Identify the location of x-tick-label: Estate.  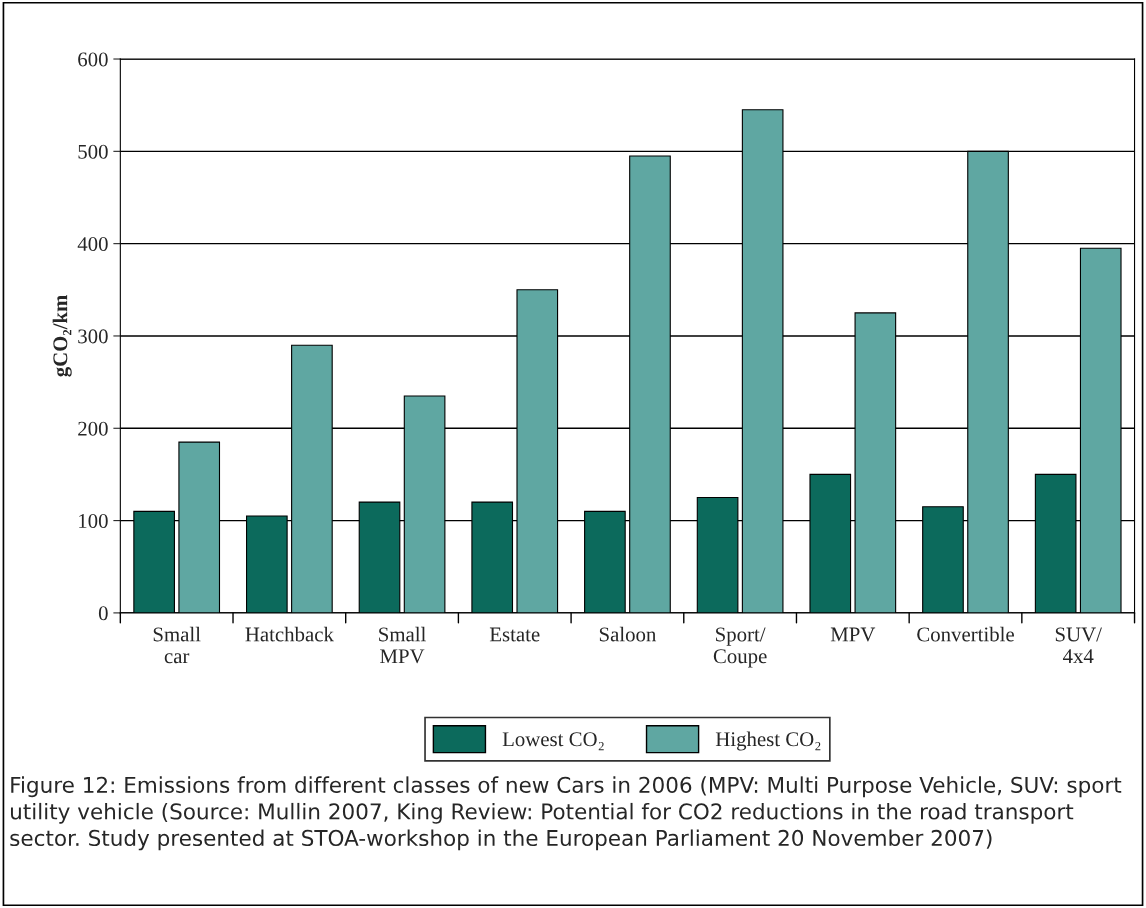
(514, 634).